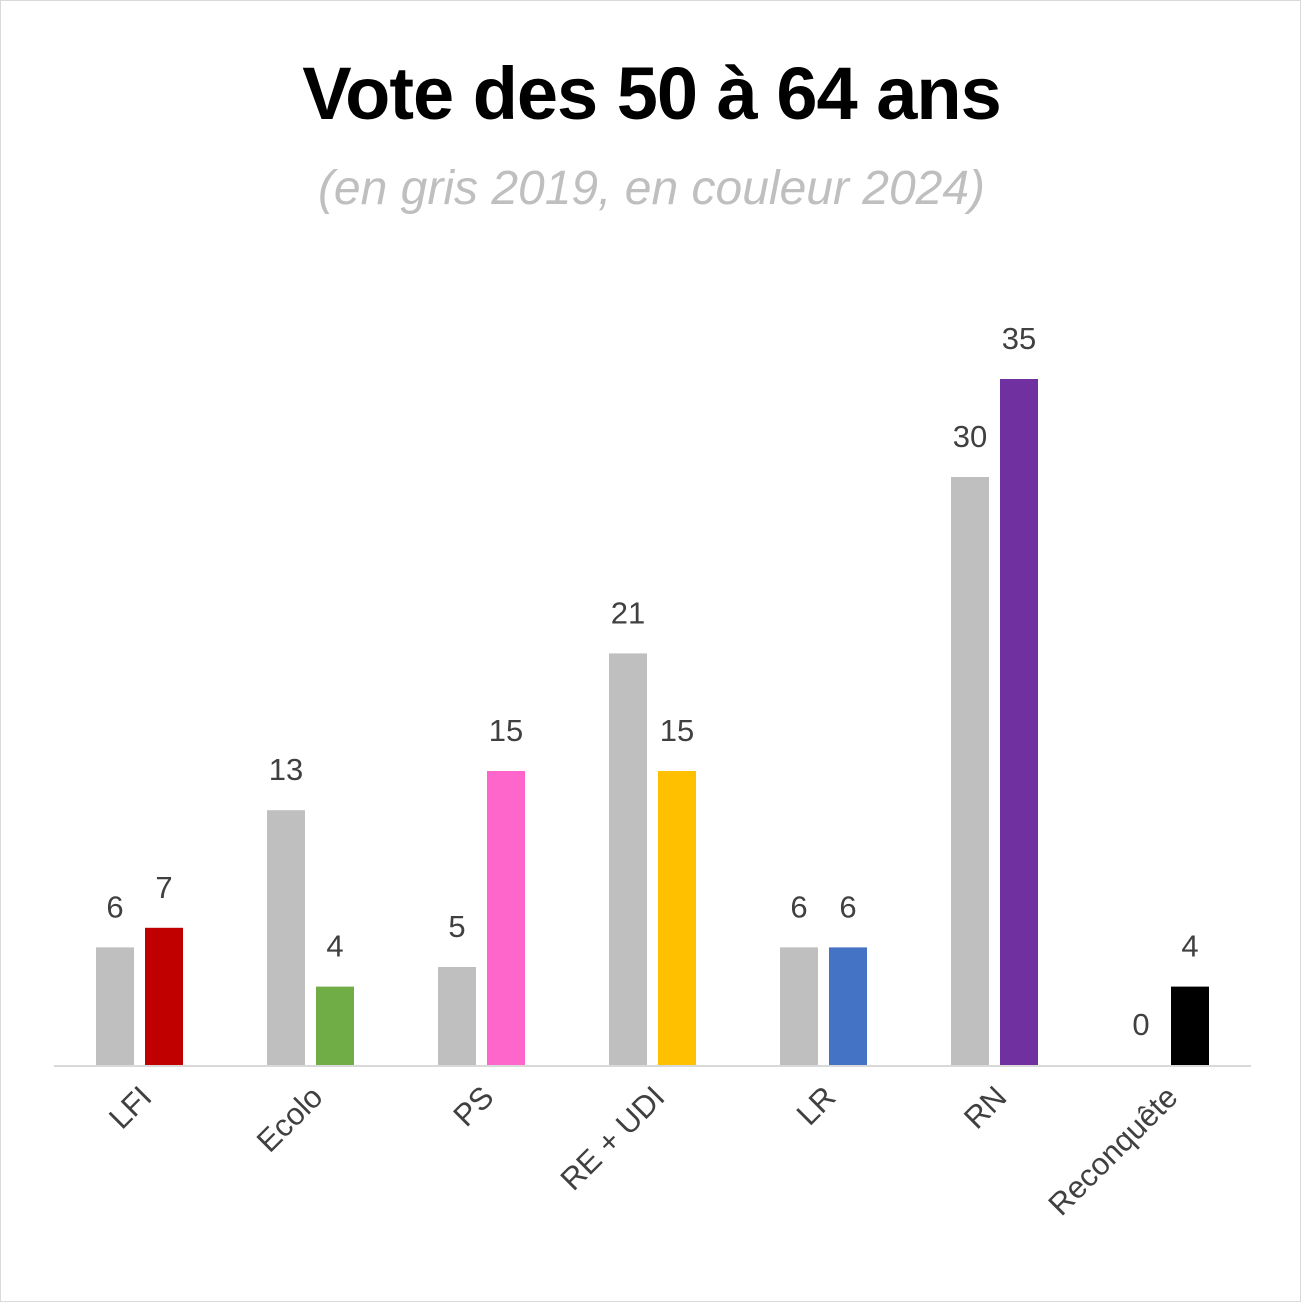 Image resolution: width=1301 pixels, height=1303 pixels. Describe the element at coordinates (286, 769) in the screenshot. I see `value-label: 13` at that location.